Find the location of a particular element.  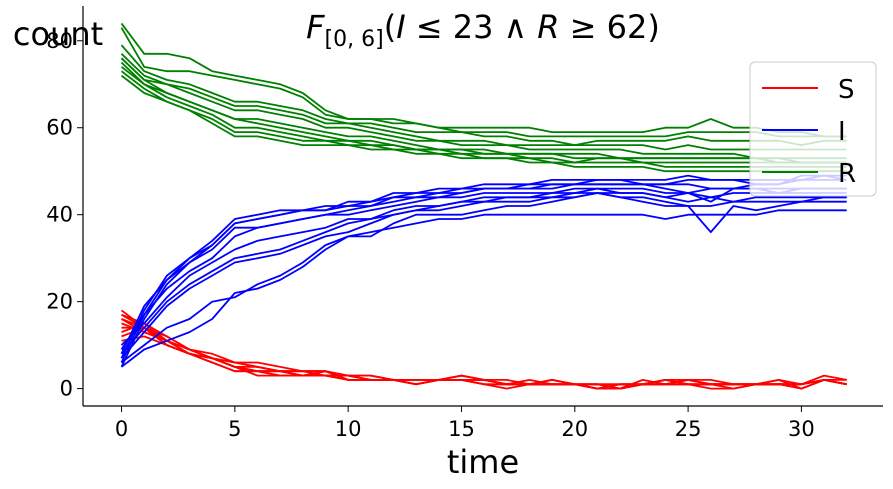

x-ticks: 0 5 10 15 20 25 30 is located at coordinates (465, 423).